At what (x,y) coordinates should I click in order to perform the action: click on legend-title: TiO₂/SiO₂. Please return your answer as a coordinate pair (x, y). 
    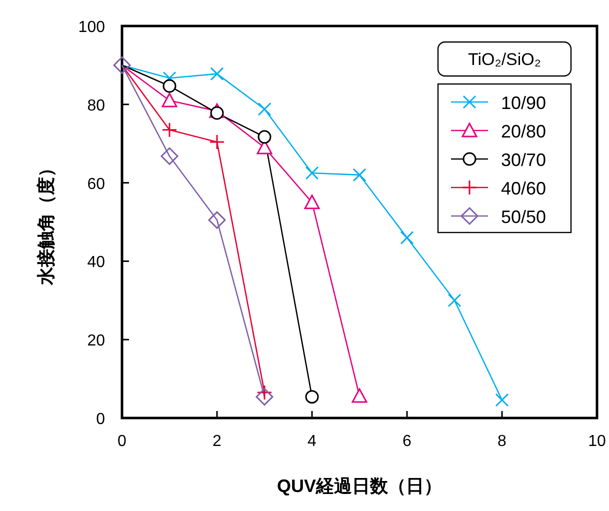
    Looking at the image, I should click on (504, 59).